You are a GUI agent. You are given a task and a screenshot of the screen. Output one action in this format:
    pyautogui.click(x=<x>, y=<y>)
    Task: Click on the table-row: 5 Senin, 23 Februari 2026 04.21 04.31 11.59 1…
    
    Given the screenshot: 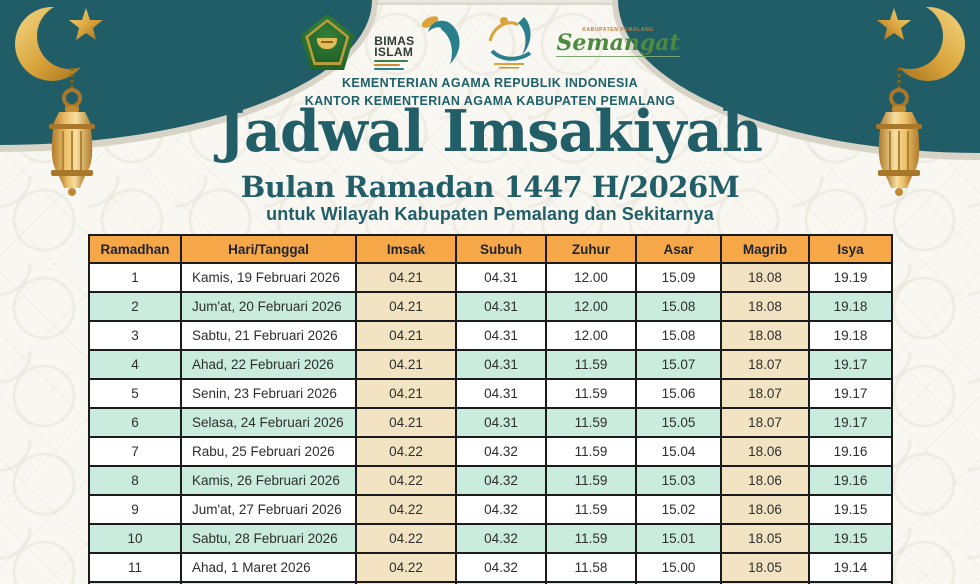 What is the action you would take?
    pyautogui.click(x=490, y=393)
    